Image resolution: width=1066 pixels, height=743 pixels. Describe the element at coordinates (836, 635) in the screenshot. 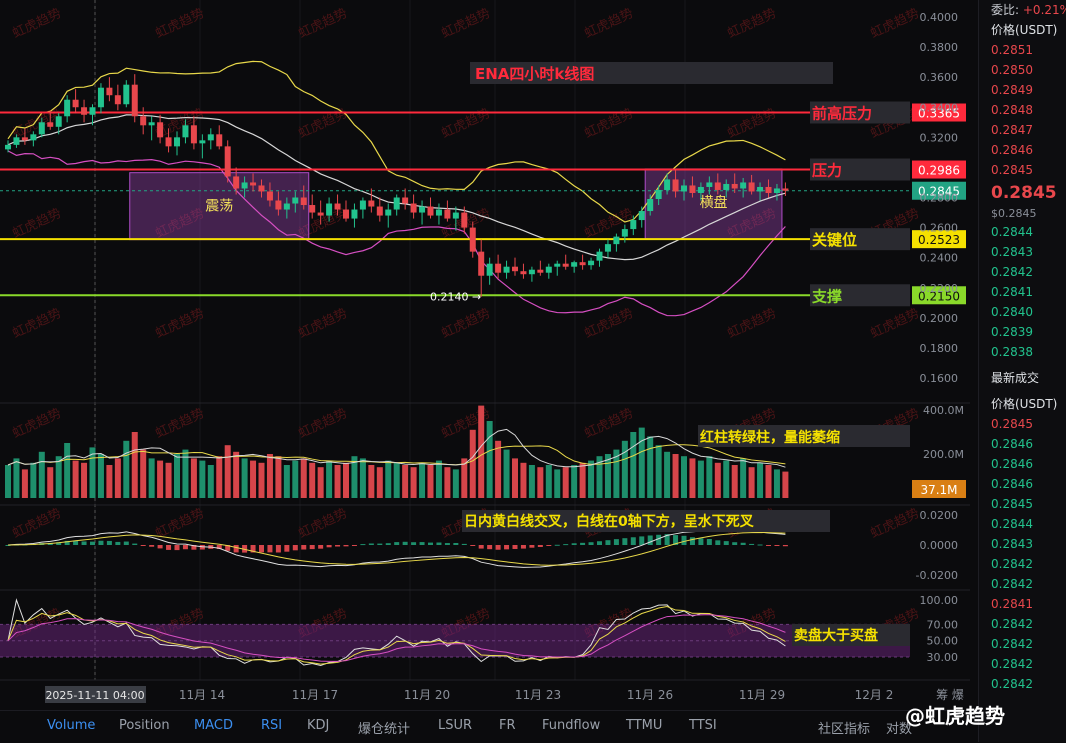

I see `rsi-note: 卖盘大于买盘` at that location.